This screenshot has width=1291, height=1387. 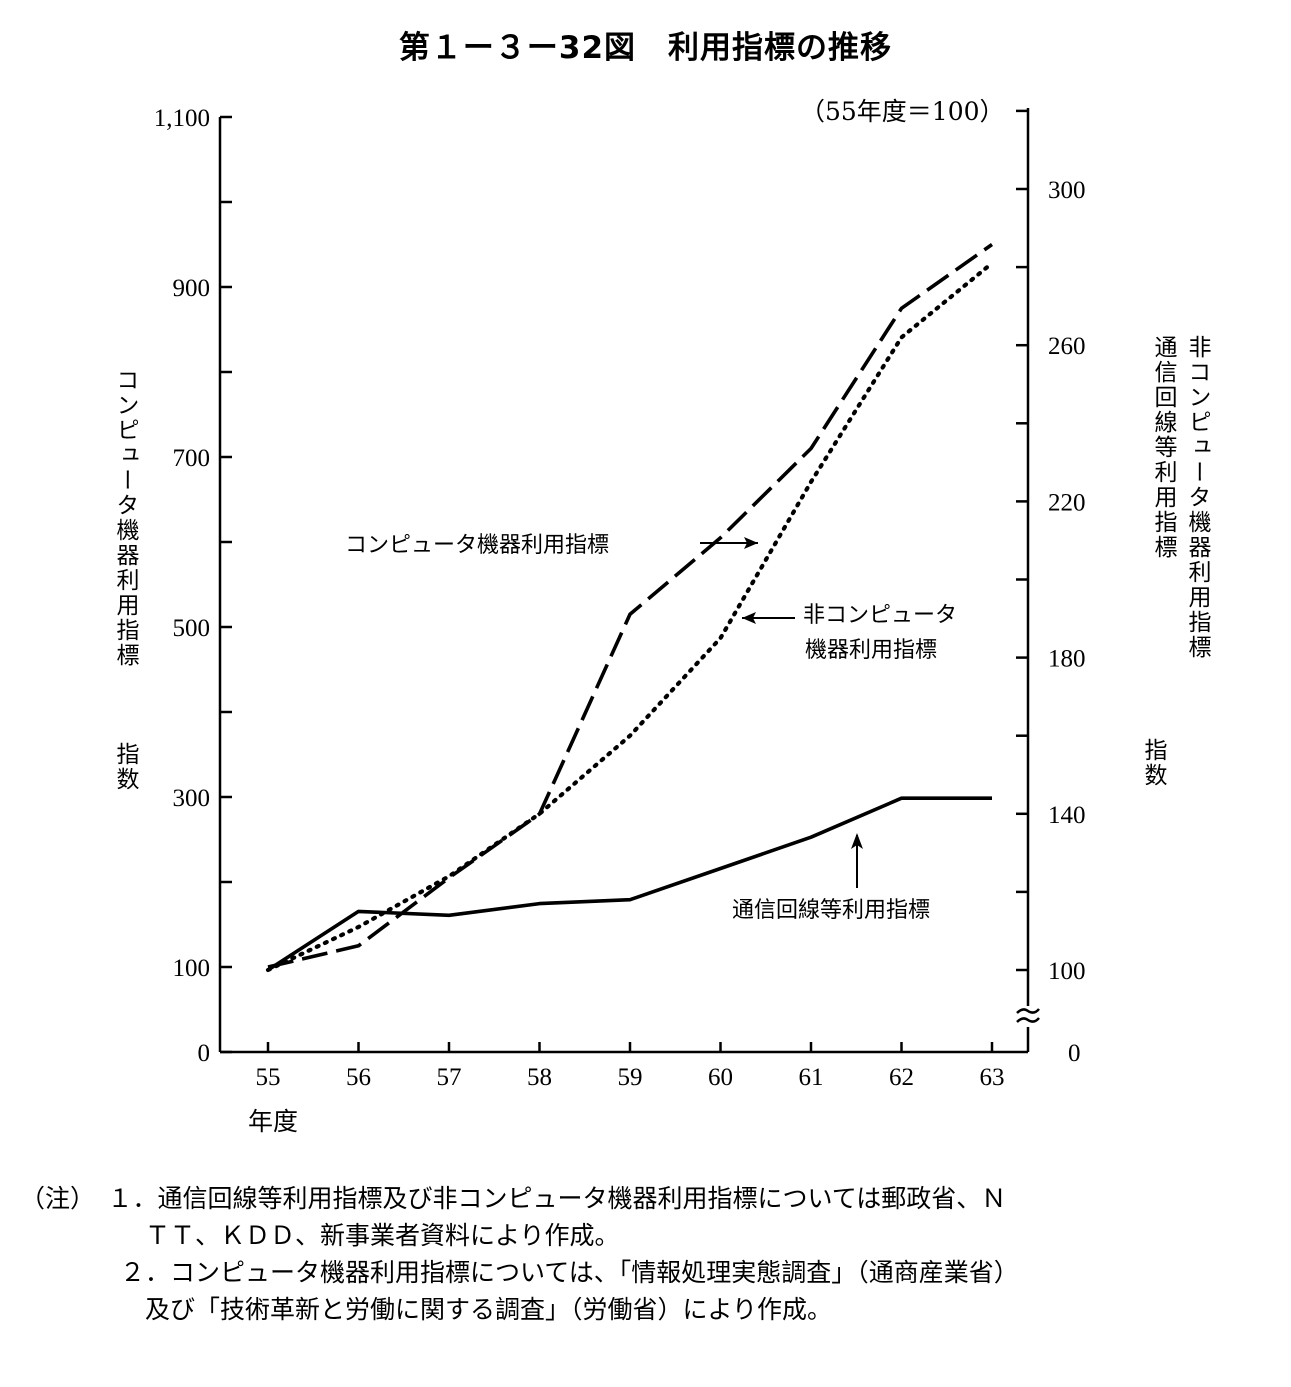 What do you see at coordinates (1180, 497) in the screenshot?
I see `y-right-axis-label: 非コンピュータ機器利用指標 通信回線等利用指標` at bounding box center [1180, 497].